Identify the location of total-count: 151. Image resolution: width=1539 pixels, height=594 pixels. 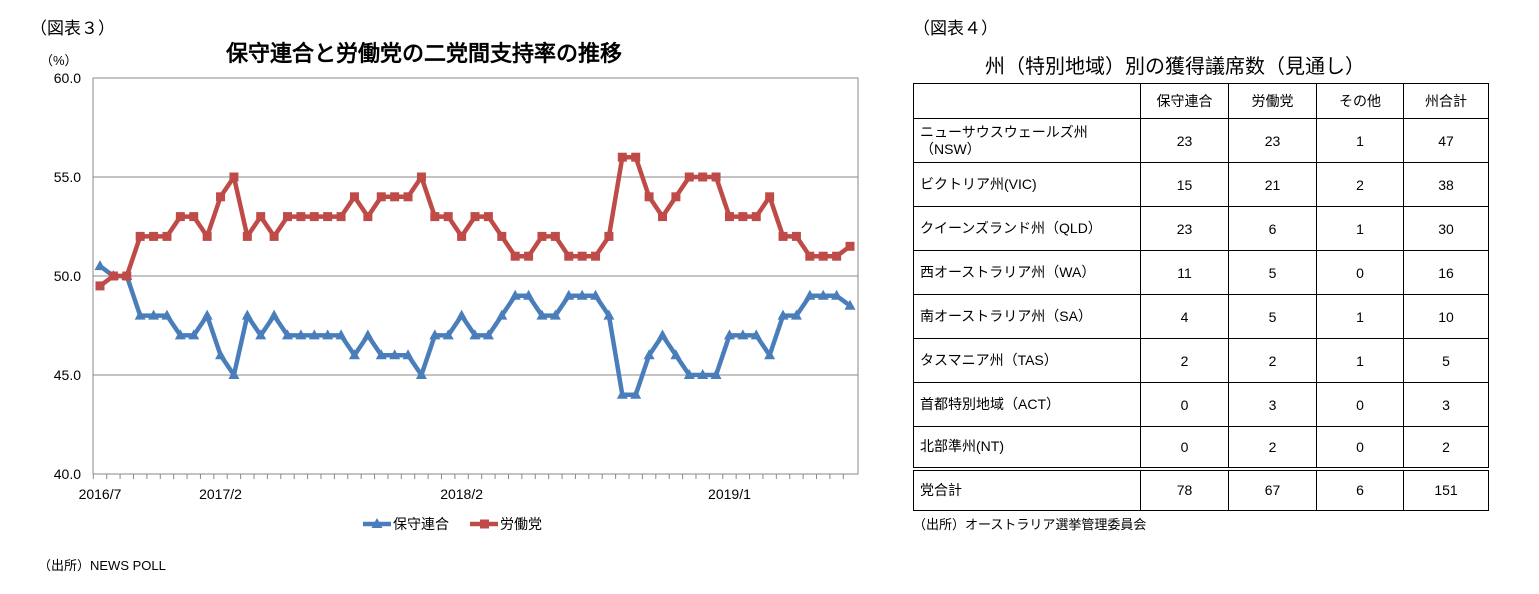
(1446, 488).